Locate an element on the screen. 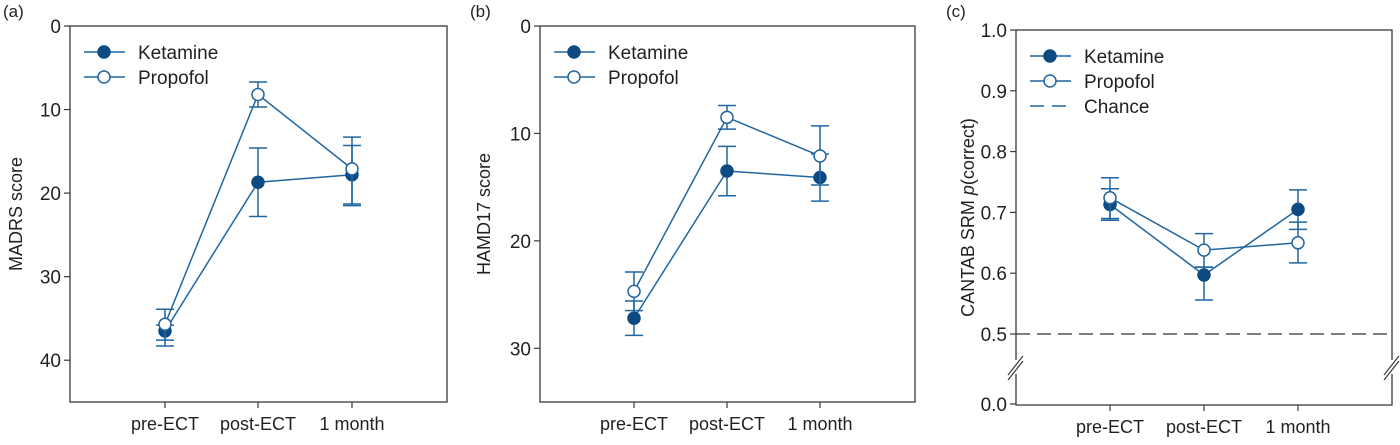 The width and height of the screenshot is (1400, 445). y-tick-label: 0.9 is located at coordinates (994, 92).